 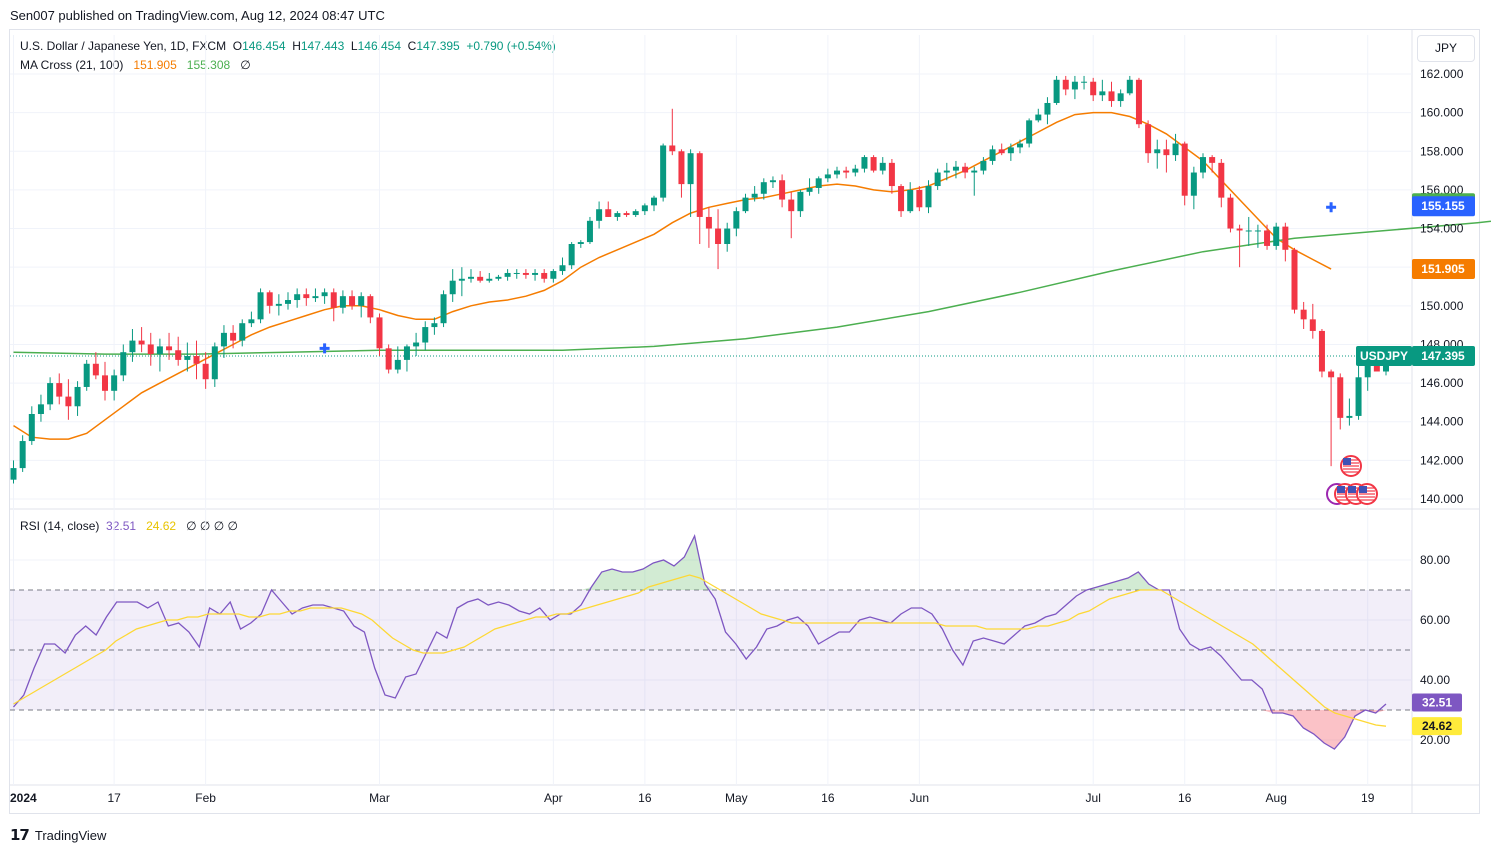 I want to click on ma-slow-value: 155.308, so click(x=208, y=65).